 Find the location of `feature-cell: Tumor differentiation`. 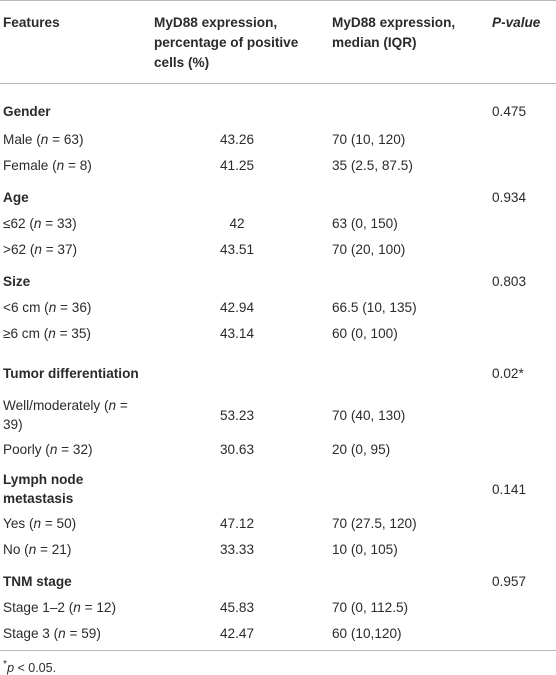

feature-cell: Tumor differentiation is located at coordinates (71, 373).